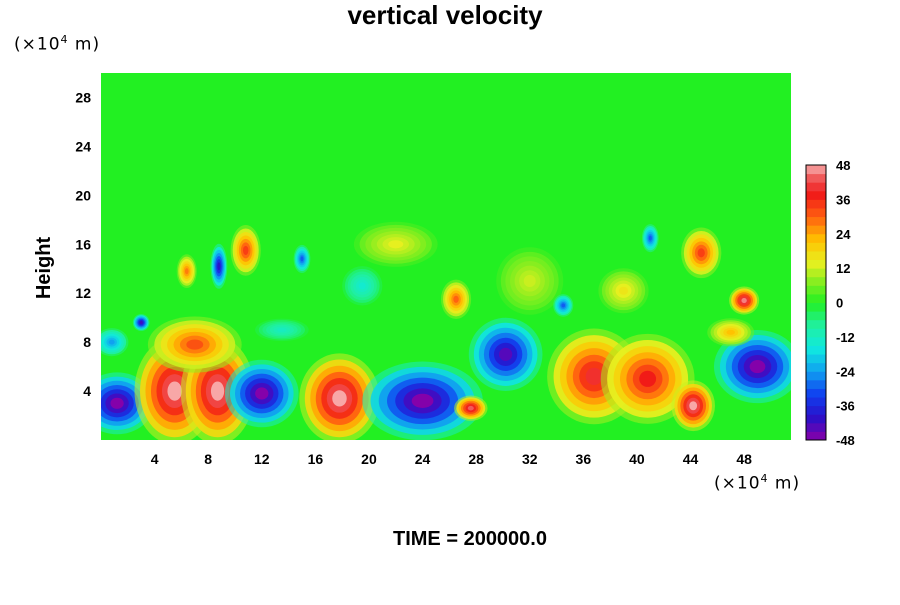 The height and width of the screenshot is (605, 900). Describe the element at coordinates (476, 459) in the screenshot. I see `x-tick-label: 28` at that location.